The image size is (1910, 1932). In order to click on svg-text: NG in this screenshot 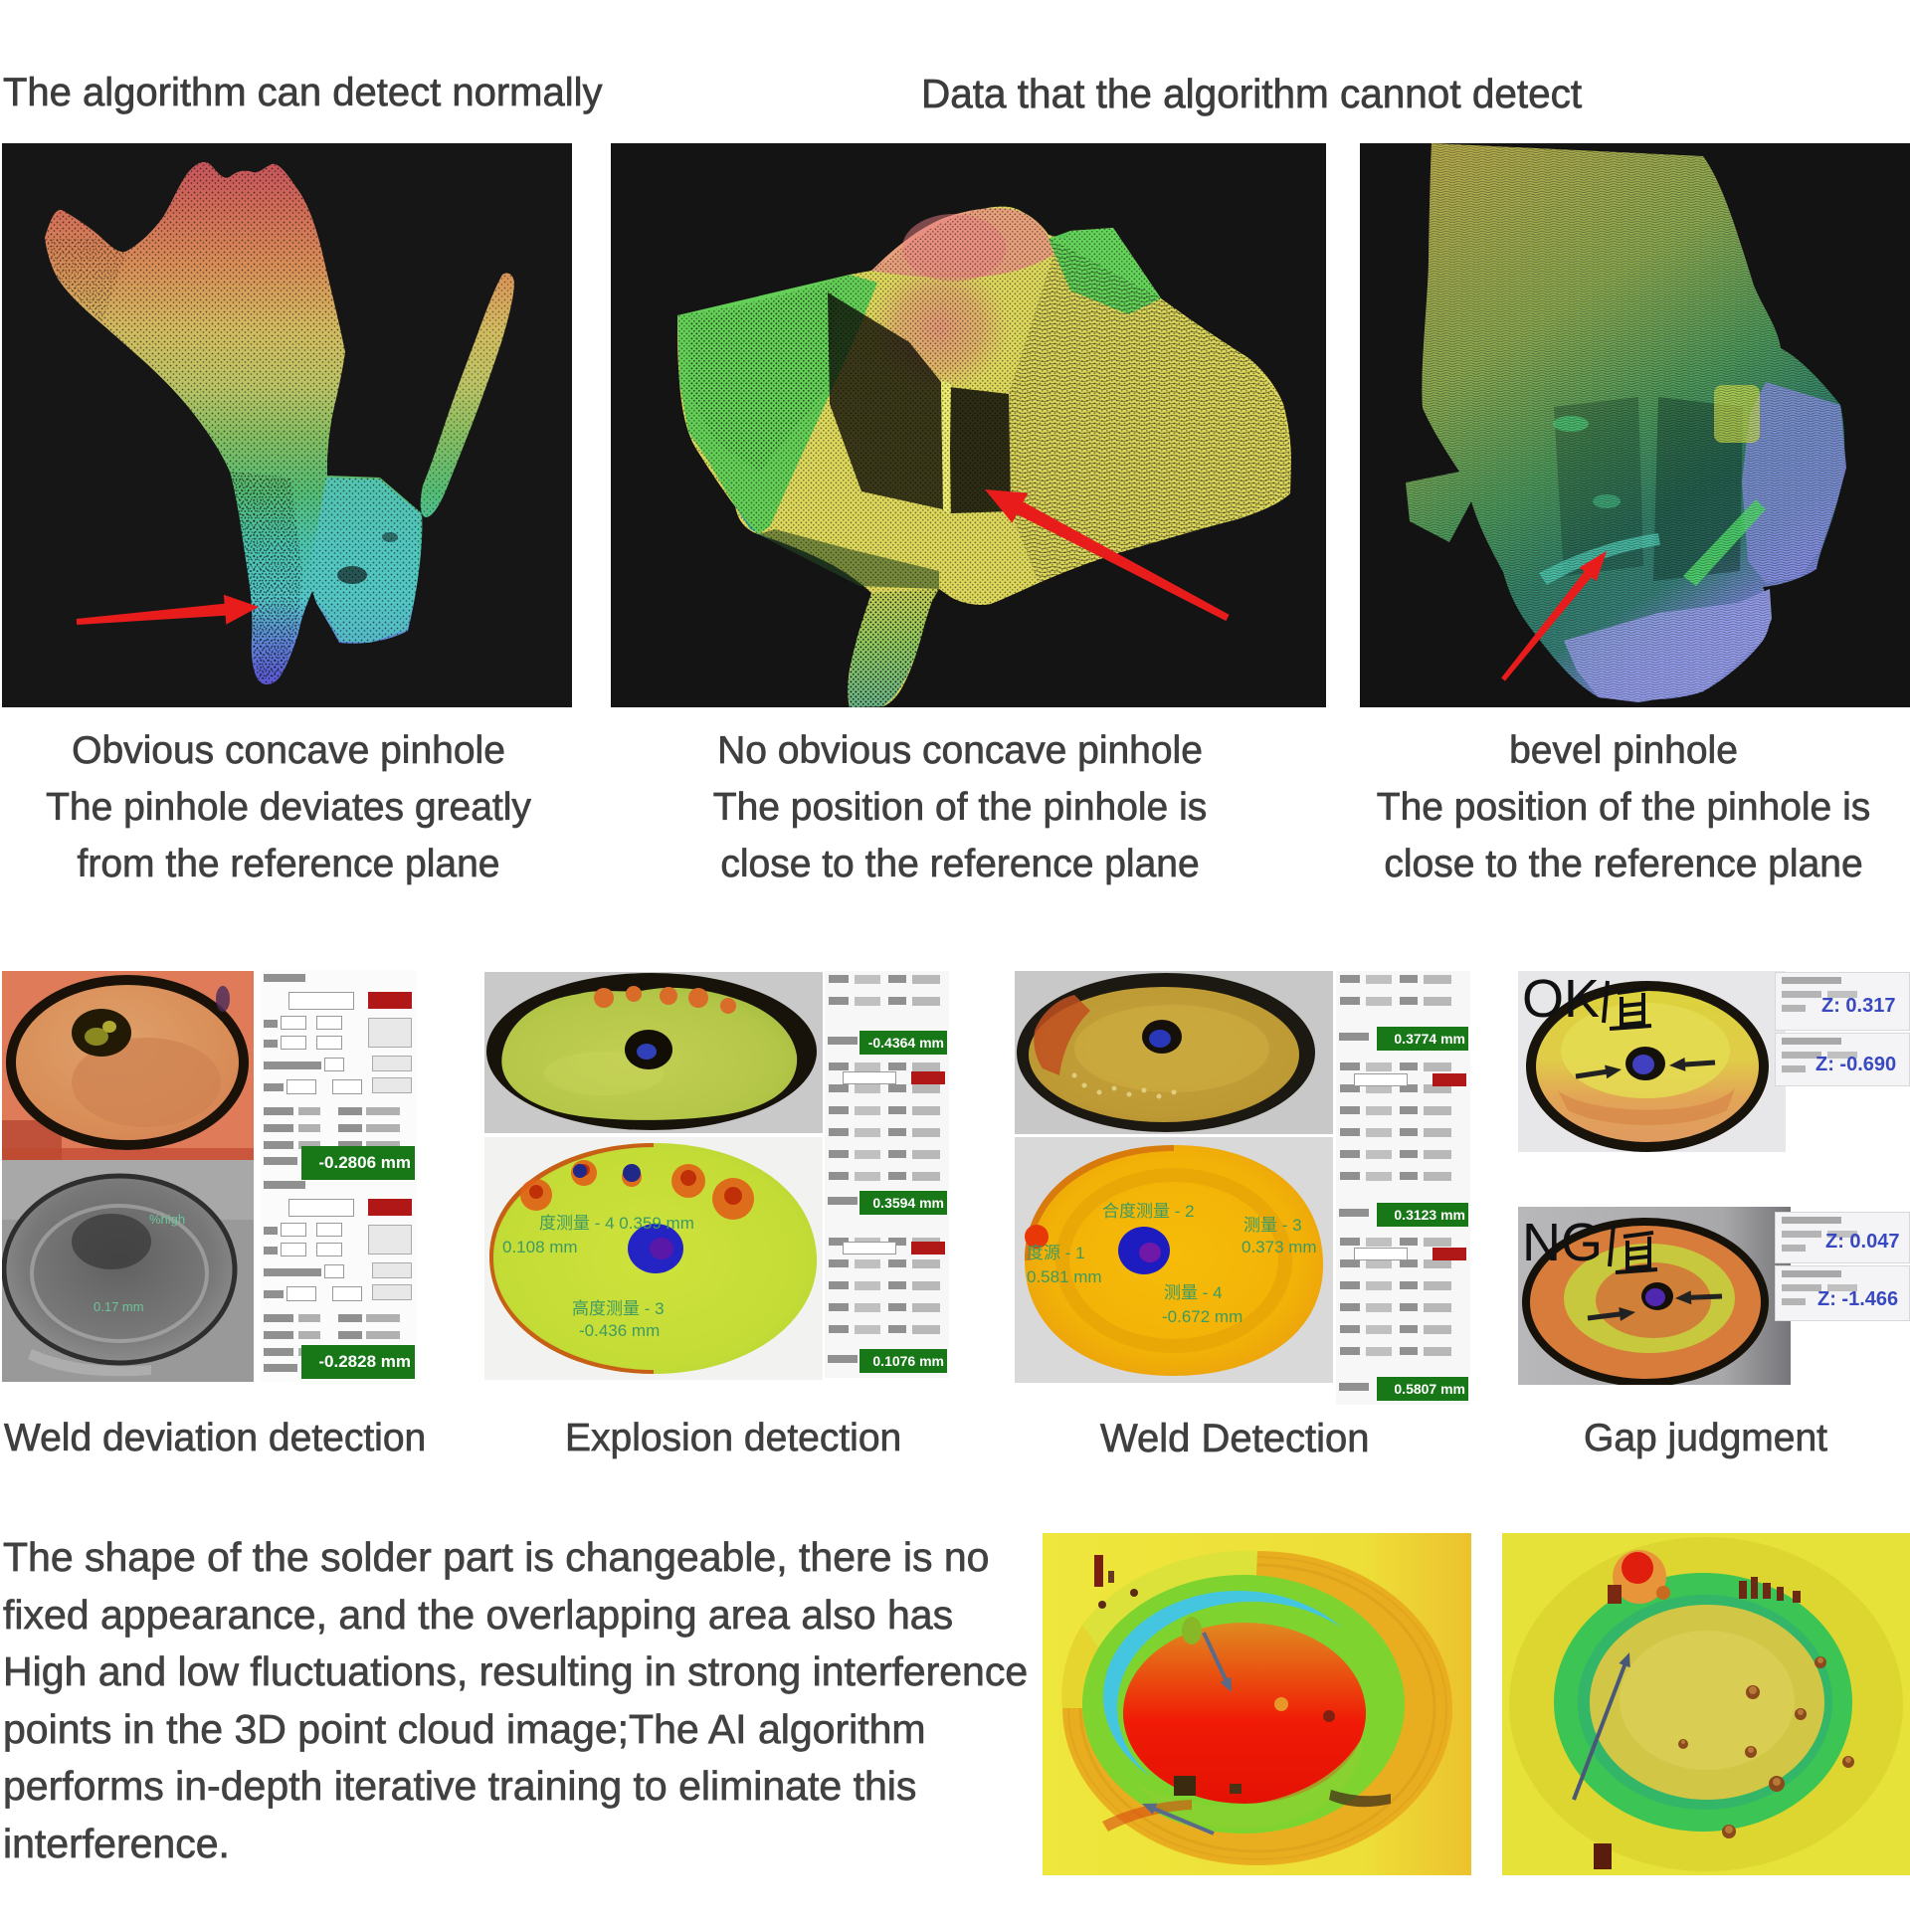, I will do `click(1562, 1242)`.